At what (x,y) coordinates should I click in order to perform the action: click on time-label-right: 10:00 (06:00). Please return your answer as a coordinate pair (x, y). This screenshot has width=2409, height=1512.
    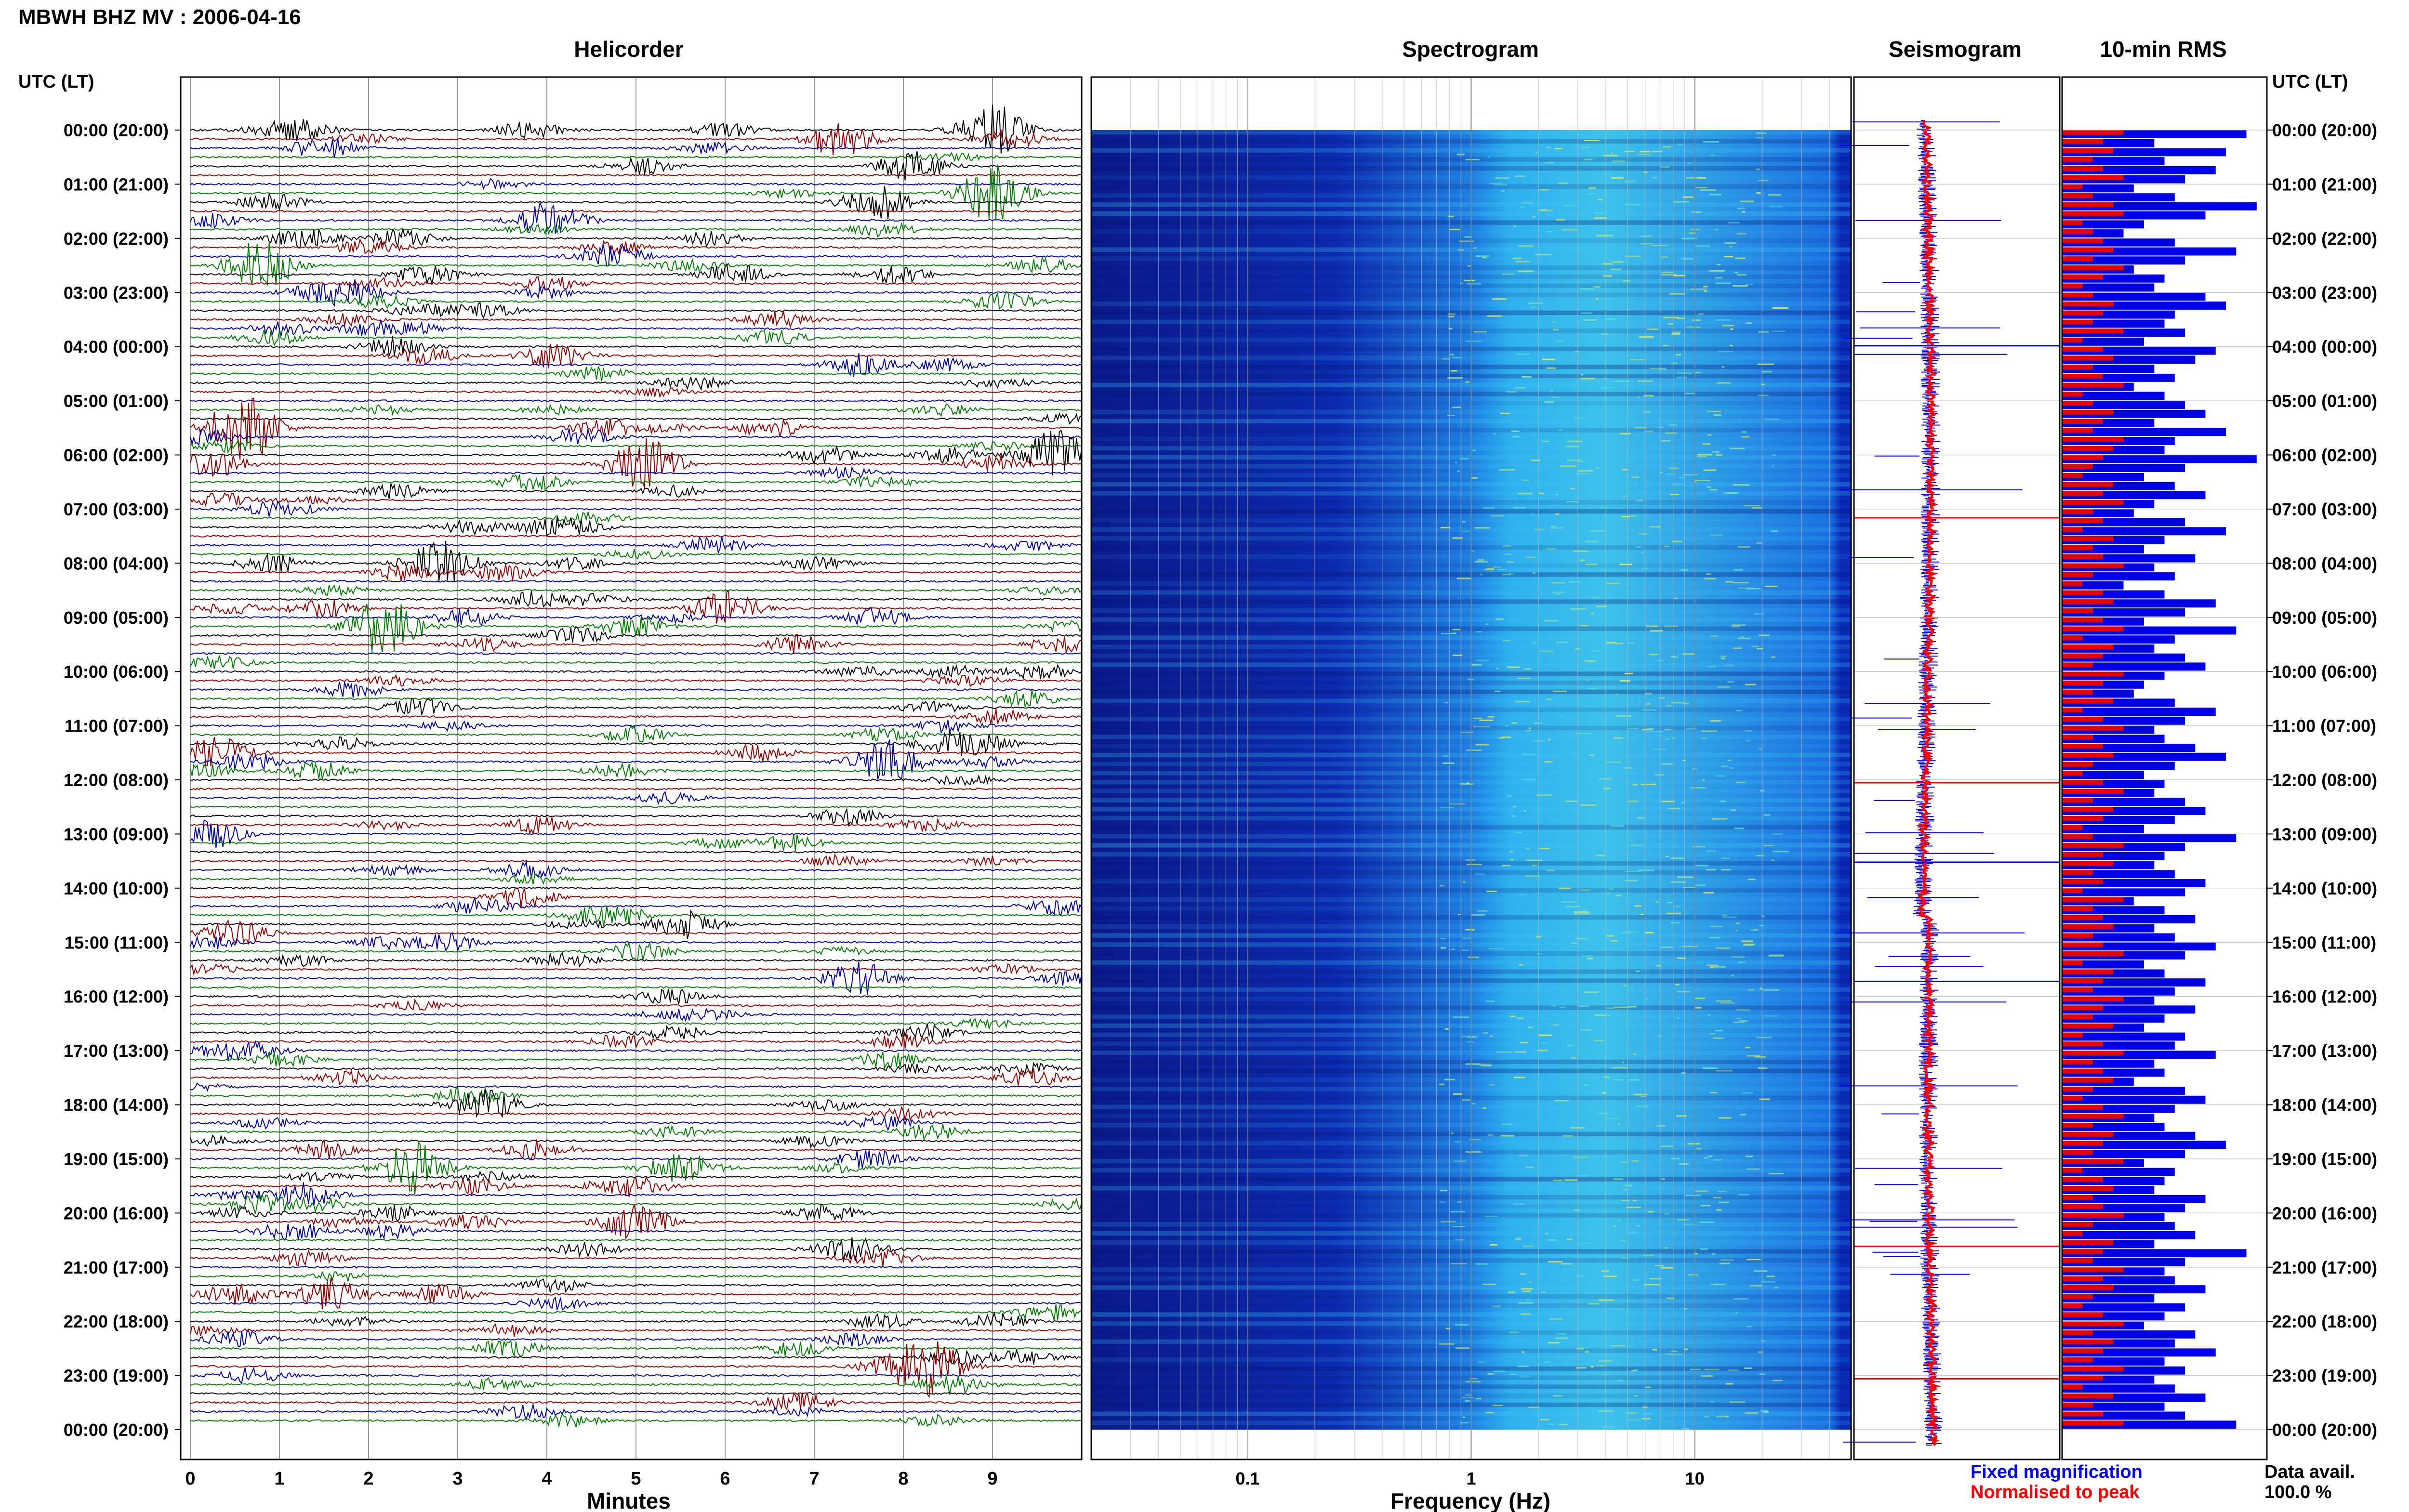
    Looking at the image, I should click on (2325, 672).